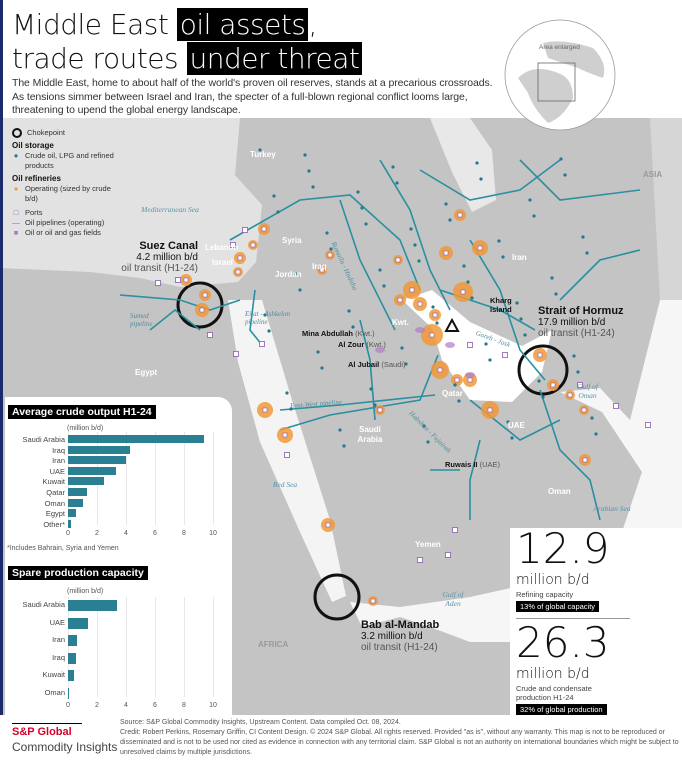 The height and width of the screenshot is (770, 682). Describe the element at coordinates (213, 533) in the screenshot. I see `tick-label: 10` at that location.